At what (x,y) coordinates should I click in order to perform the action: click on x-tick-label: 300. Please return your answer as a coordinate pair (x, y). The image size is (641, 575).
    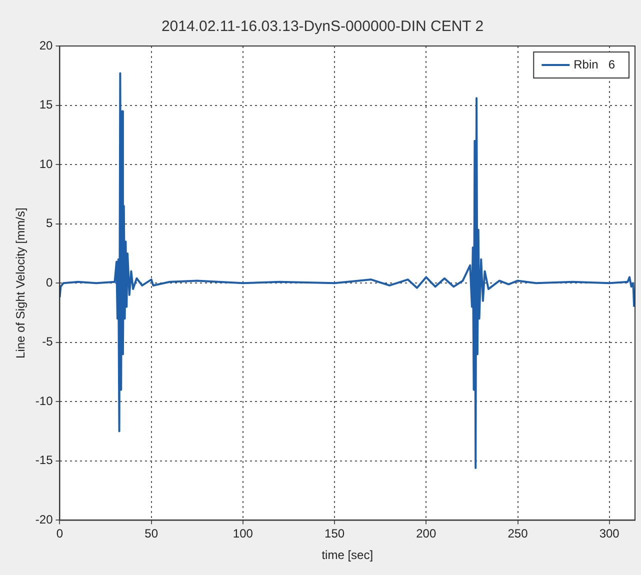
    Looking at the image, I should click on (609, 533).